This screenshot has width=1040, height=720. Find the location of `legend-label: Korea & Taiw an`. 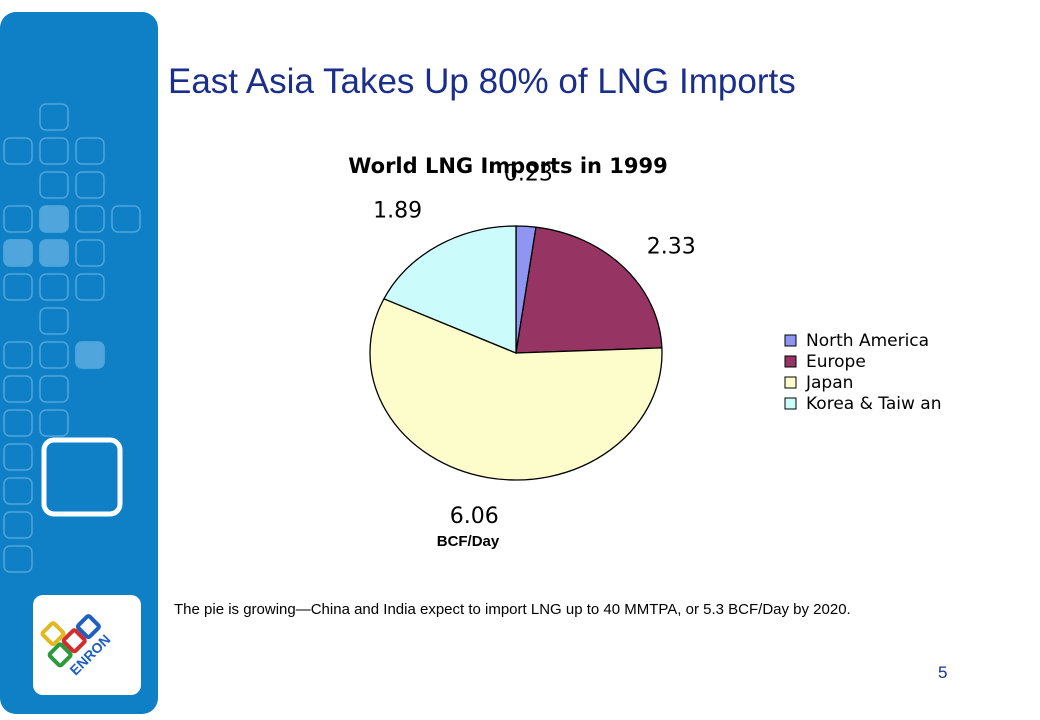

legend-label: Korea & Taiw an is located at coordinates (873, 404).